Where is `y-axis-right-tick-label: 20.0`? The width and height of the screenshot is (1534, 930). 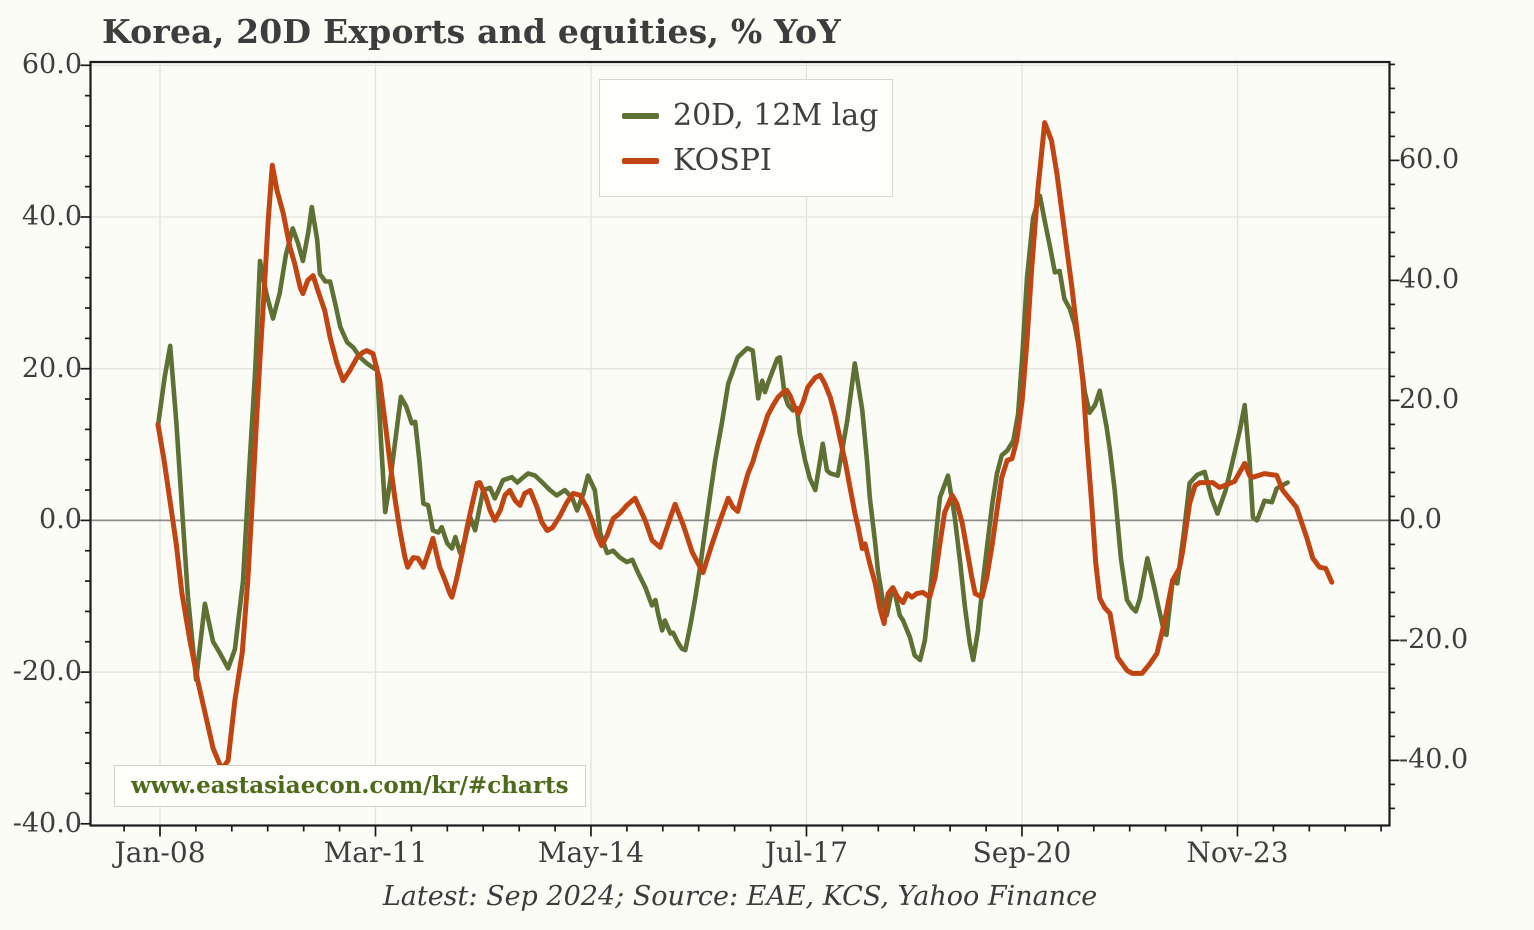 y-axis-right-tick-label: 20.0 is located at coordinates (1429, 400).